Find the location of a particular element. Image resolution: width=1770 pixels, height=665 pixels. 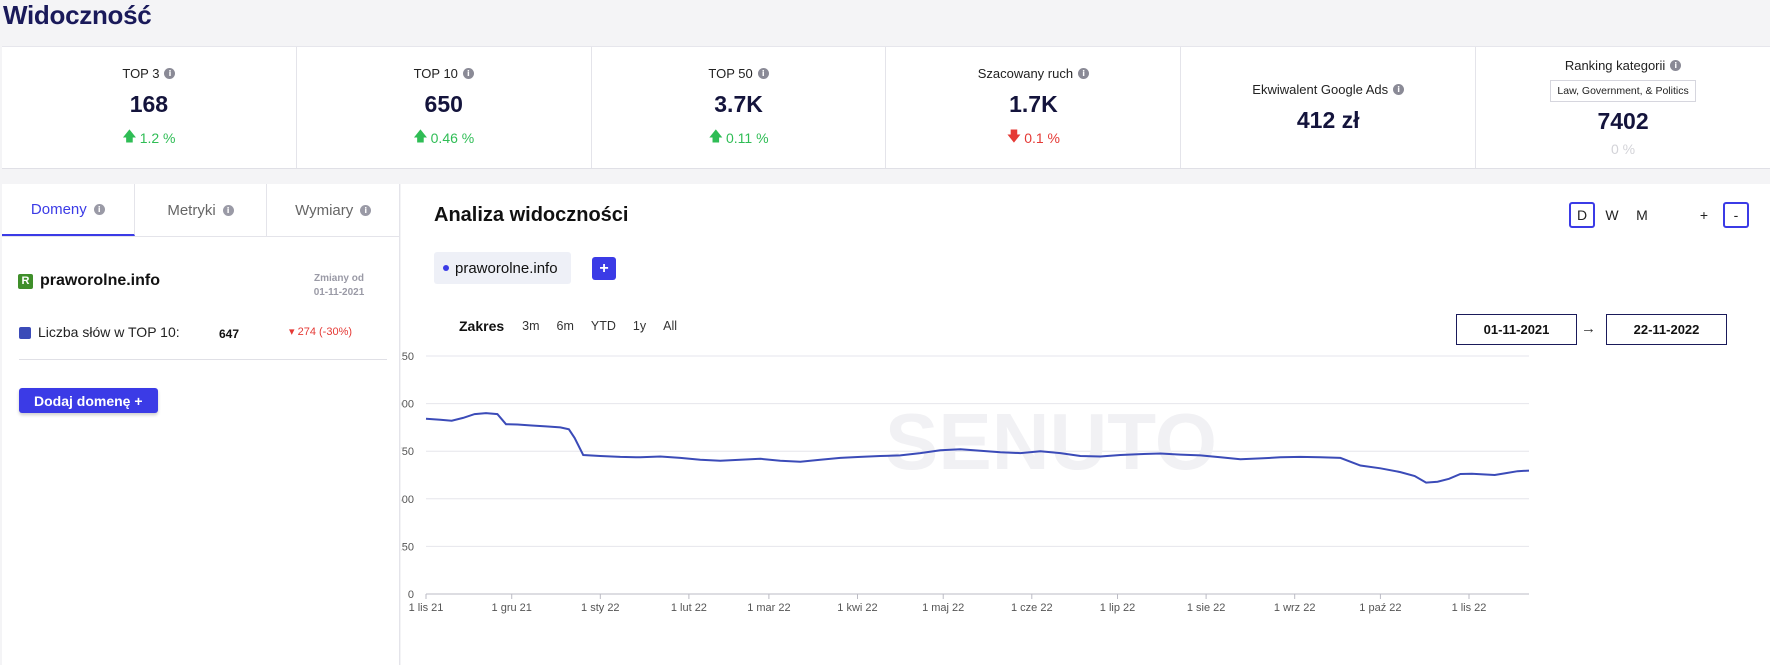

stat-label: TOP 50 is located at coordinates (730, 73).